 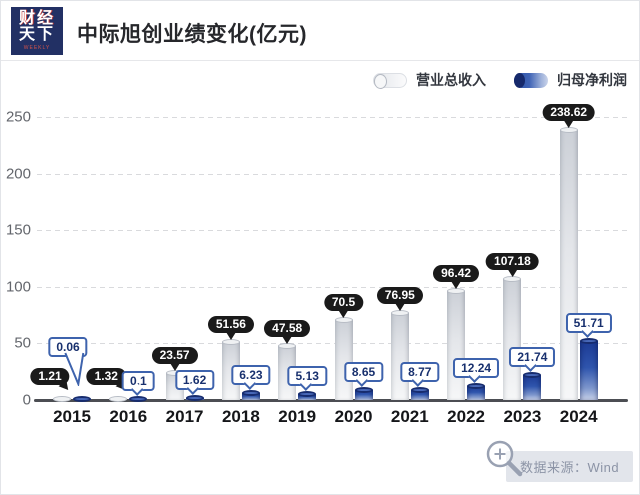 What do you see at coordinates (399, 306) in the screenshot?
I see `revenue-value-bubble-2021-tail` at bounding box center [399, 306].